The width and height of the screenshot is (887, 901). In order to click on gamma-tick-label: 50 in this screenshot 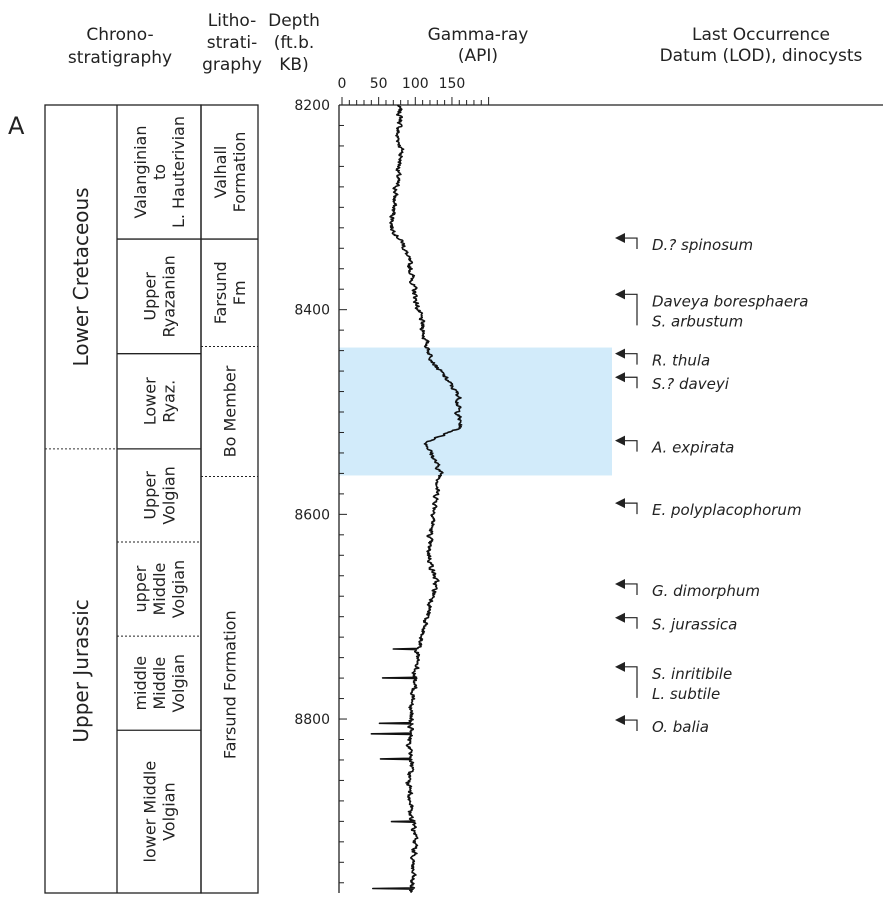, I will do `click(379, 84)`.